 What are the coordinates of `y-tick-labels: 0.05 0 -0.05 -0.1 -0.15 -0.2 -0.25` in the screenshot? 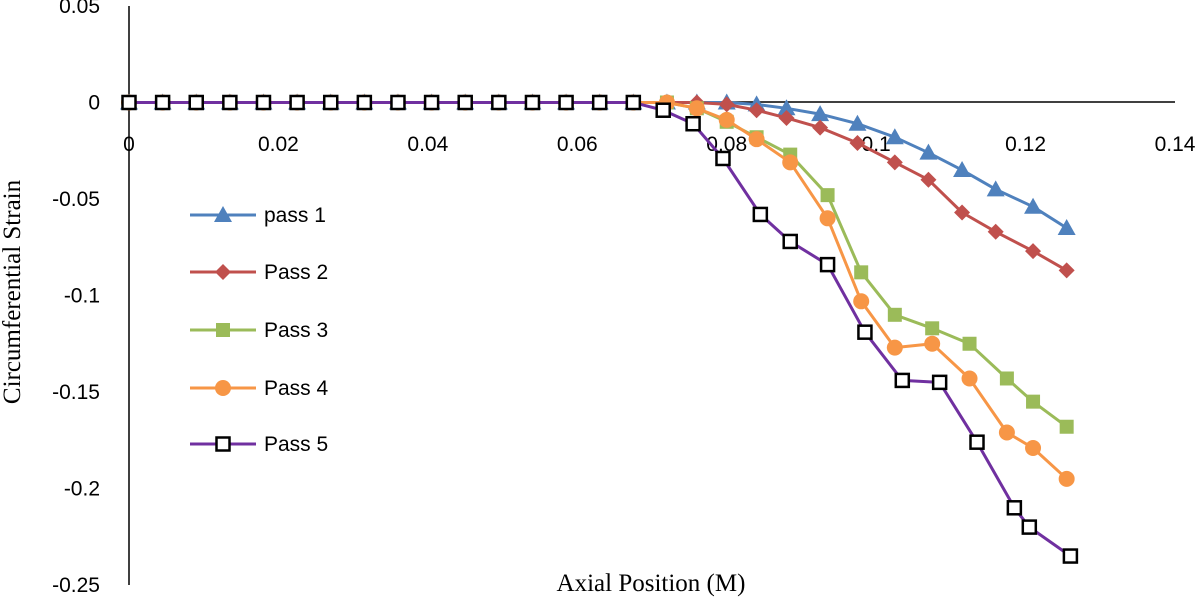 It's located at (76, 298).